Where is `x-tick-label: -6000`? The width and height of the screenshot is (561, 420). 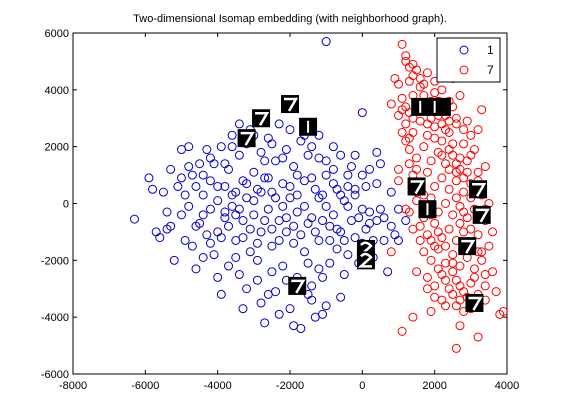 x-tick-label: -6000 is located at coordinates (145, 386).